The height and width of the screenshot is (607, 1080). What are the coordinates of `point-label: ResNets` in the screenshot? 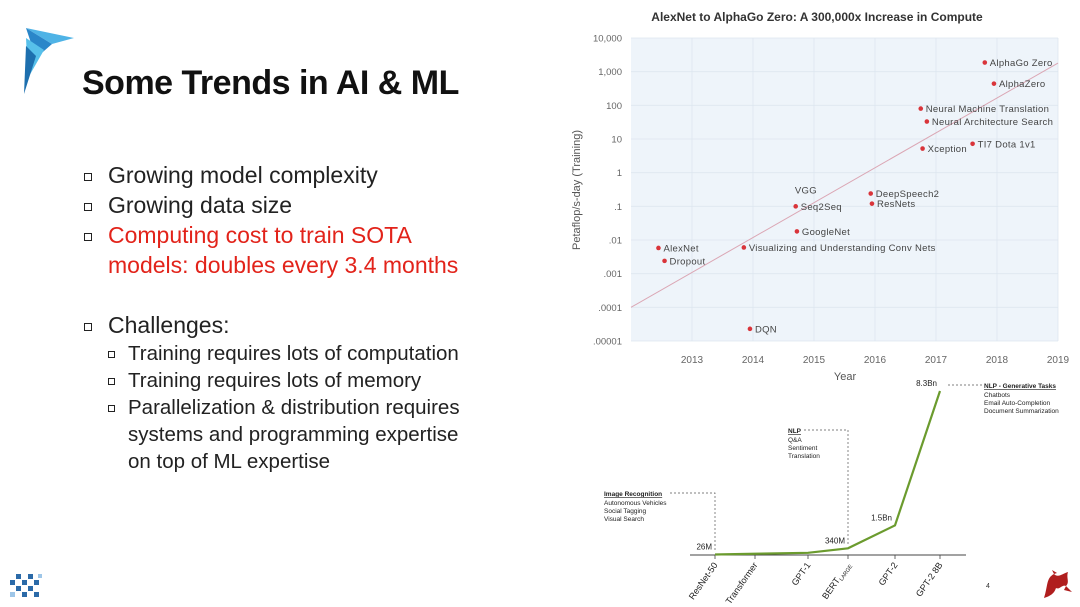 It's located at (896, 204).